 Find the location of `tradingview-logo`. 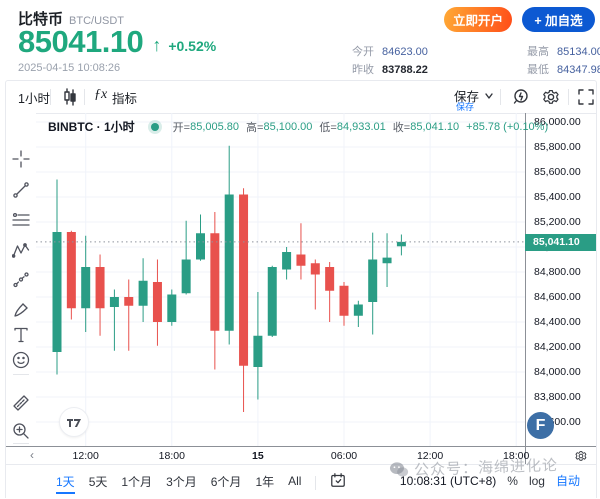

tradingview-logo is located at coordinates (74, 422).